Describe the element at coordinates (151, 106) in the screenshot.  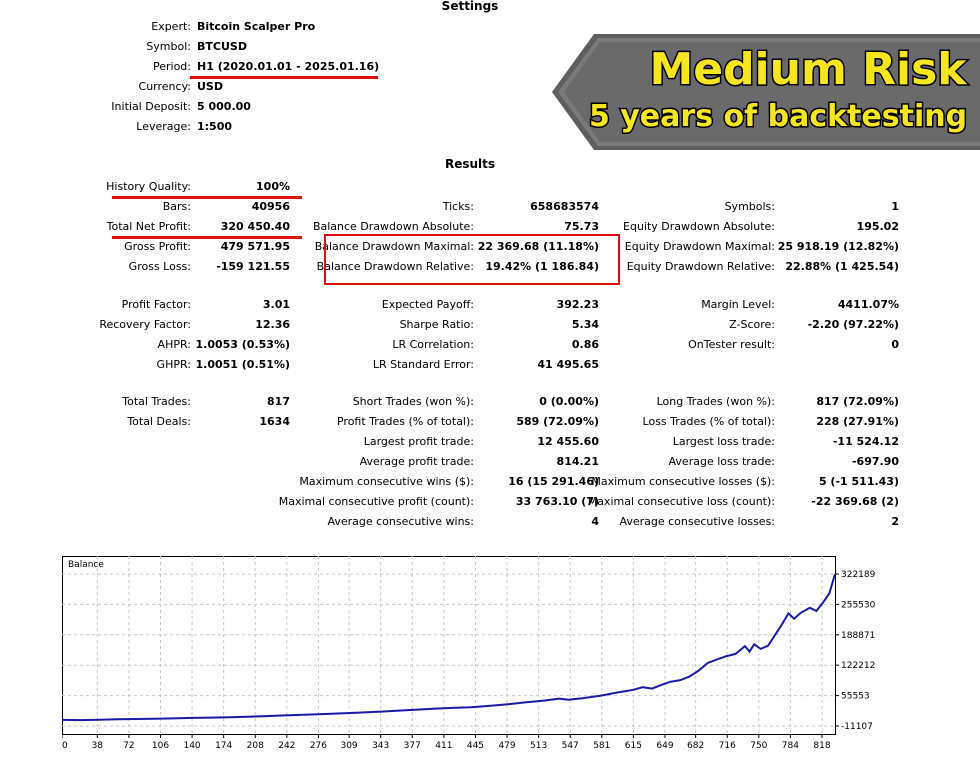
I see `deposit-label: Initial Deposit:` at that location.